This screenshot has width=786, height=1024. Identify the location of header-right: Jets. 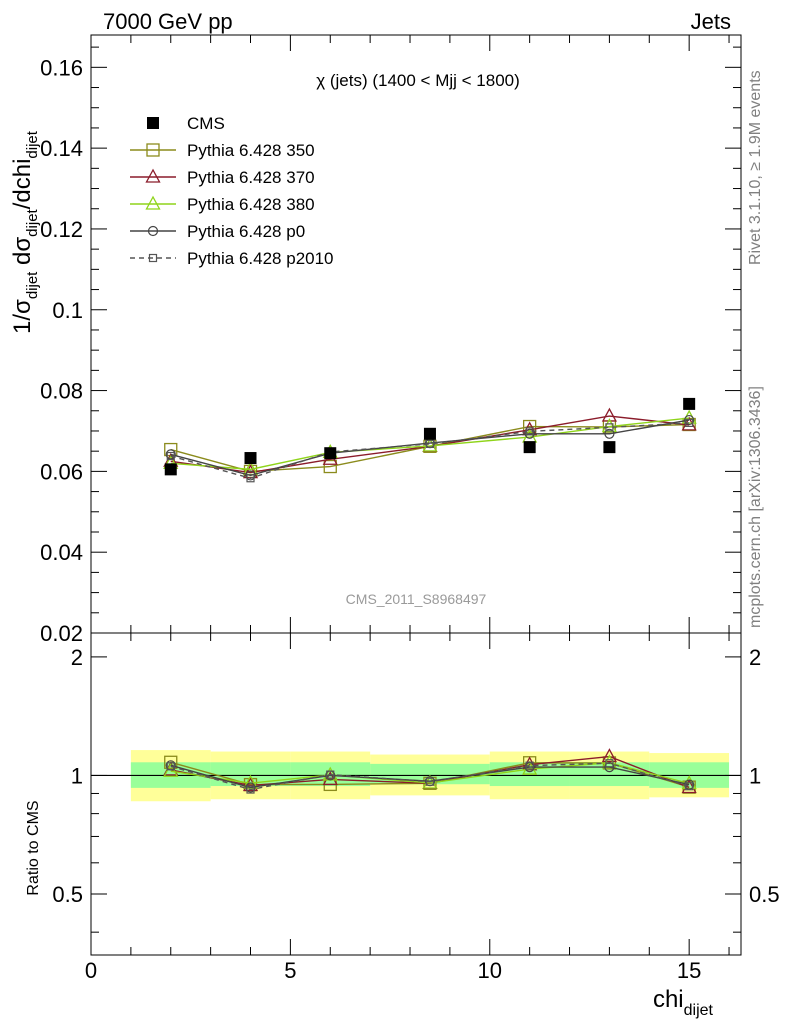
(711, 21).